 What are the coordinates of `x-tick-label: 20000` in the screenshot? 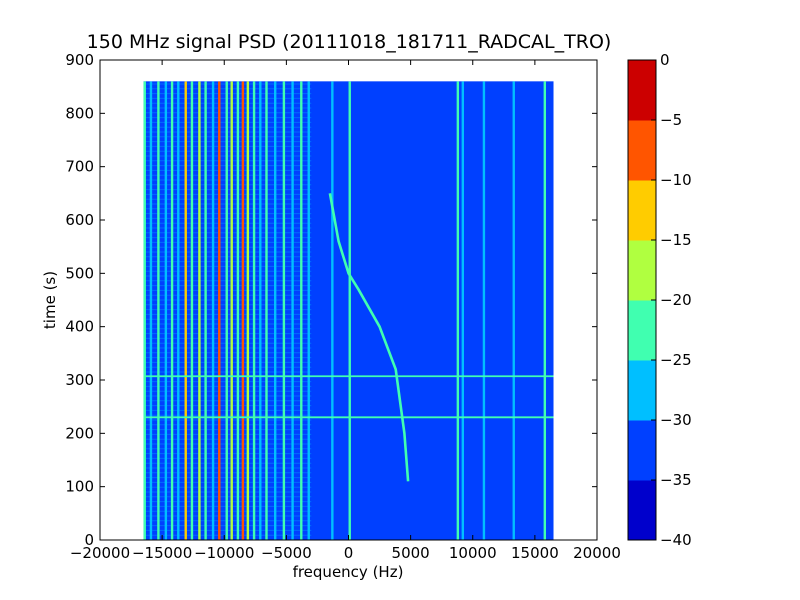 It's located at (597, 553).